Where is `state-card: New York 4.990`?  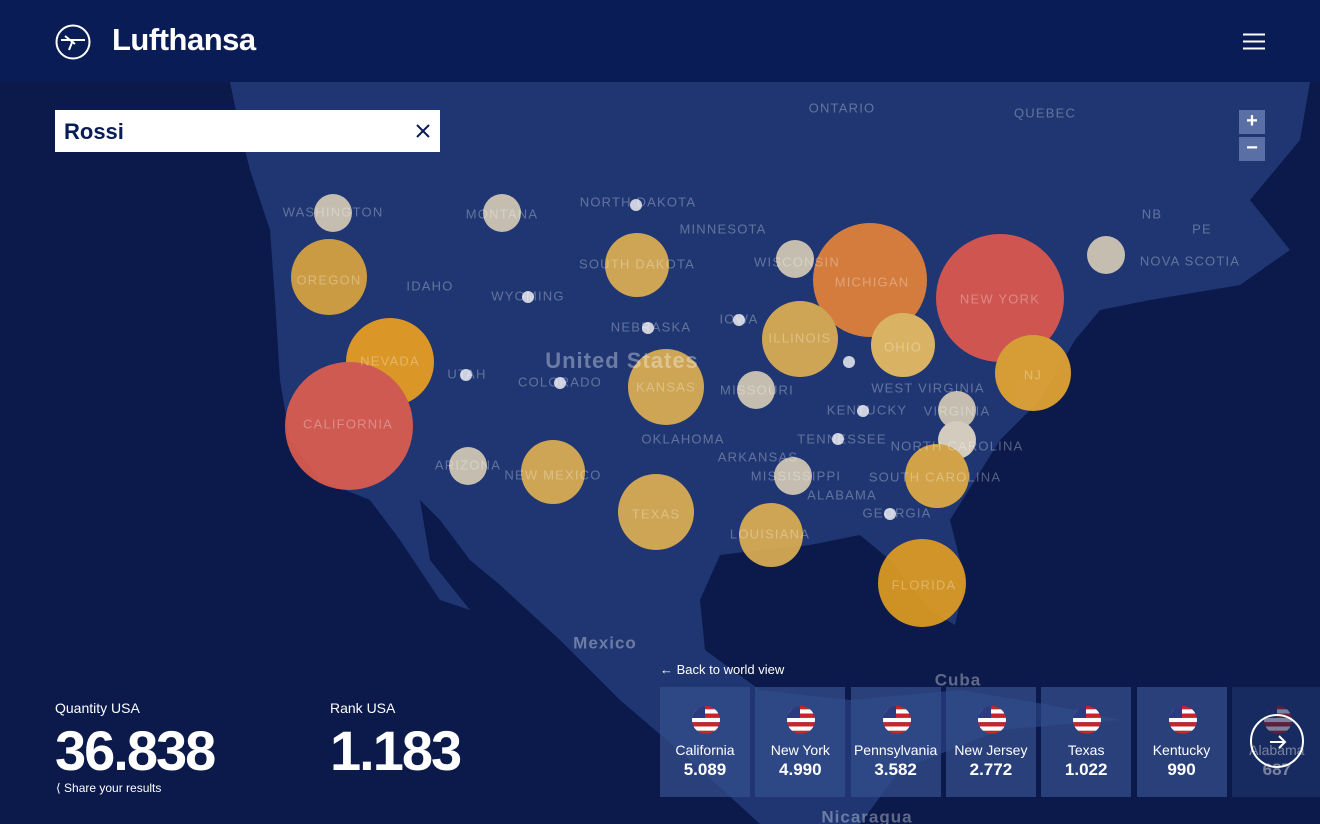
state-card: New York 4.990 is located at coordinates (800, 742).